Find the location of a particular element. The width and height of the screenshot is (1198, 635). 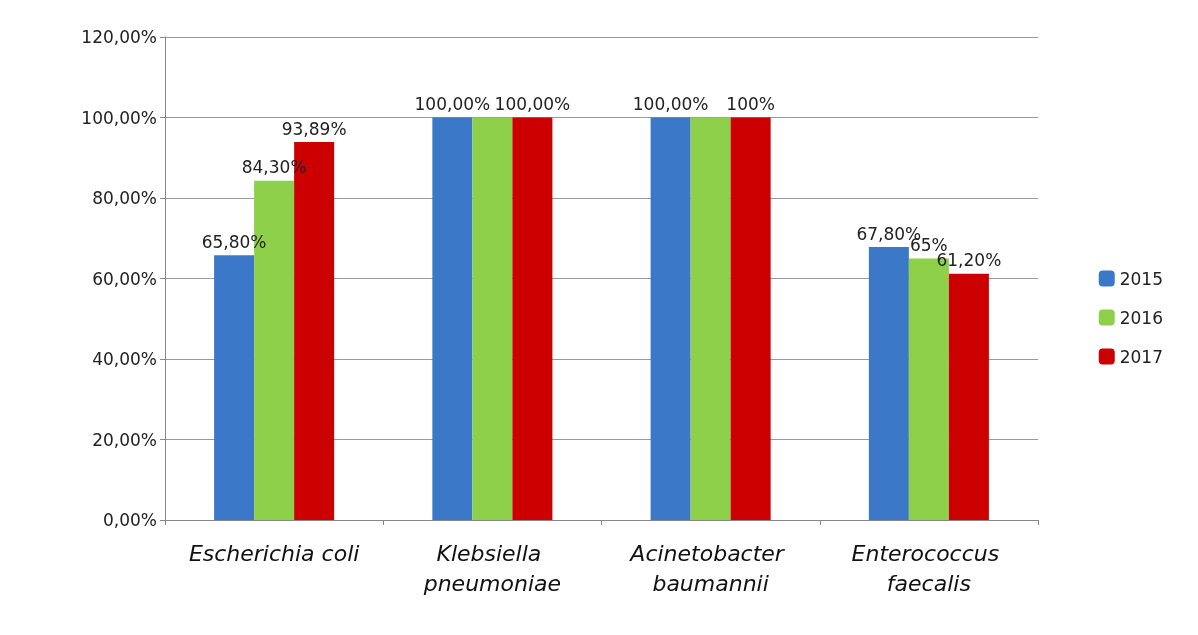

y-tick-label: 40,00% is located at coordinates (124, 359).